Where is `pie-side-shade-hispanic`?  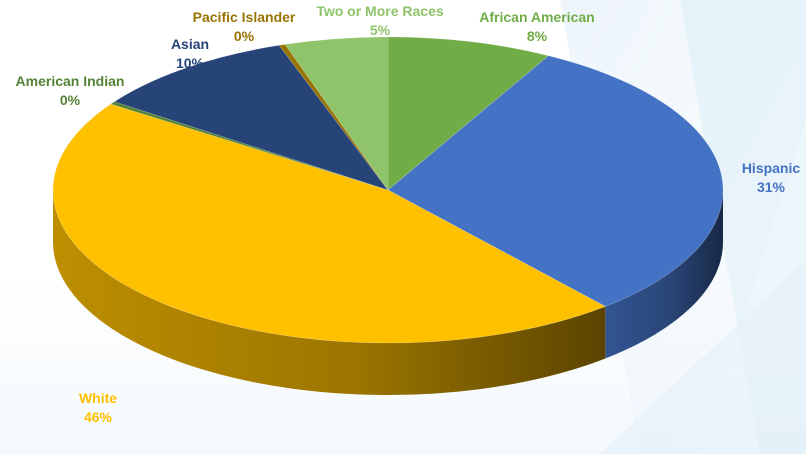
pie-side-shade-hispanic is located at coordinates (664, 274).